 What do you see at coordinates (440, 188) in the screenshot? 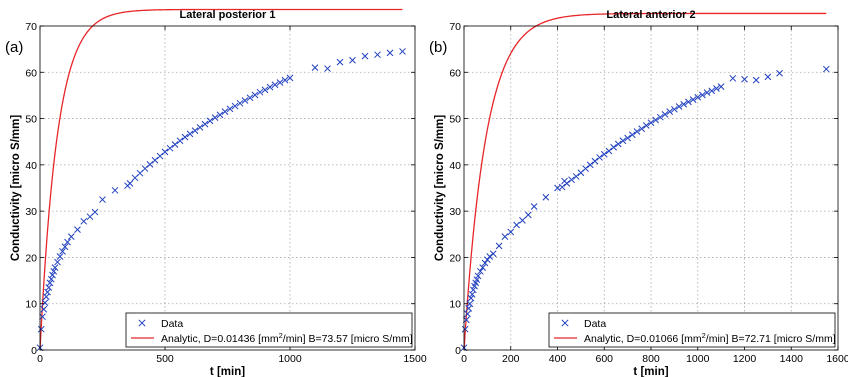
I see `y-axis-label: Conductivity [micro S/mm]` at bounding box center [440, 188].